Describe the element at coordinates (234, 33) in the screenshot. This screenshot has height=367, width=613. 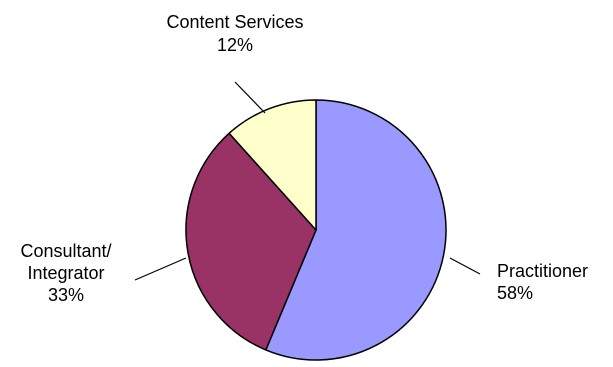
I see `slice-label-content-services: Content Services 12%` at that location.